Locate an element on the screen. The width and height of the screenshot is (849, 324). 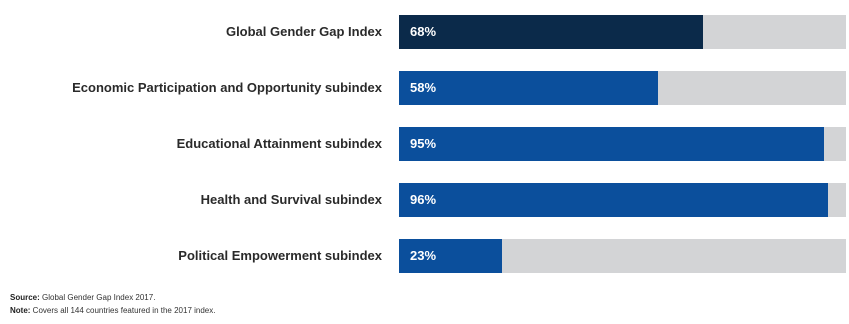
category-label: Health and Survival subindex is located at coordinates (291, 199).